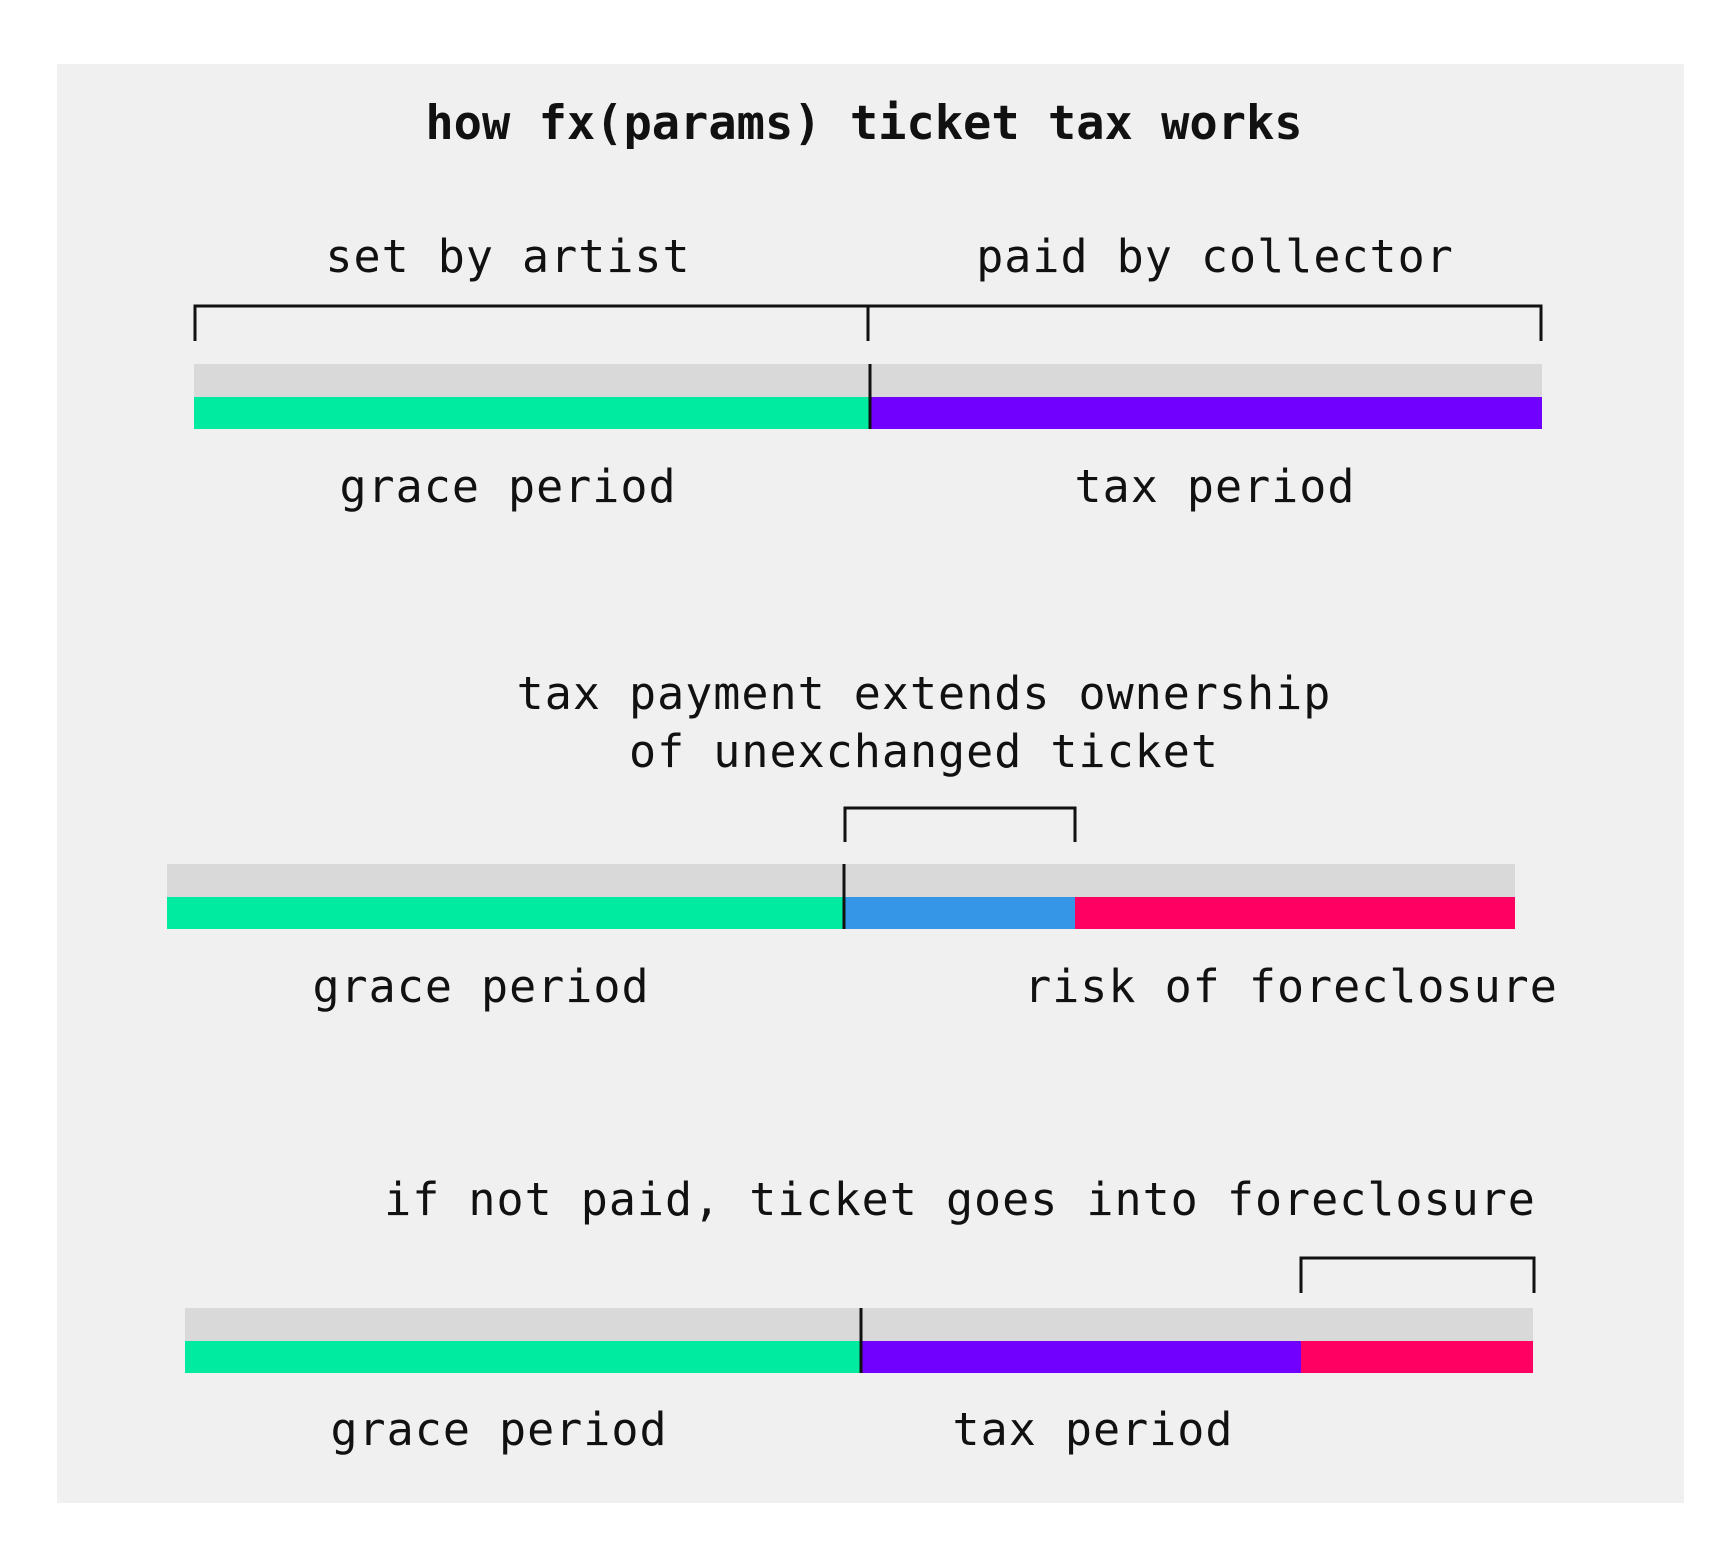  Describe the element at coordinates (924, 751) in the screenshot. I see `note-line: of unexchanged ticket` at that location.